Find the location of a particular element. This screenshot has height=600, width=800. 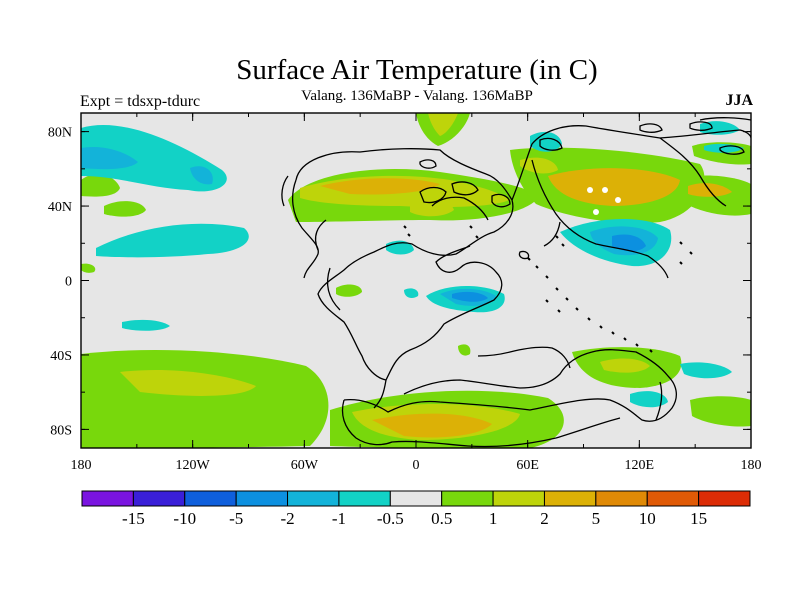

colorbar-label: 2 is located at coordinates (544, 518).